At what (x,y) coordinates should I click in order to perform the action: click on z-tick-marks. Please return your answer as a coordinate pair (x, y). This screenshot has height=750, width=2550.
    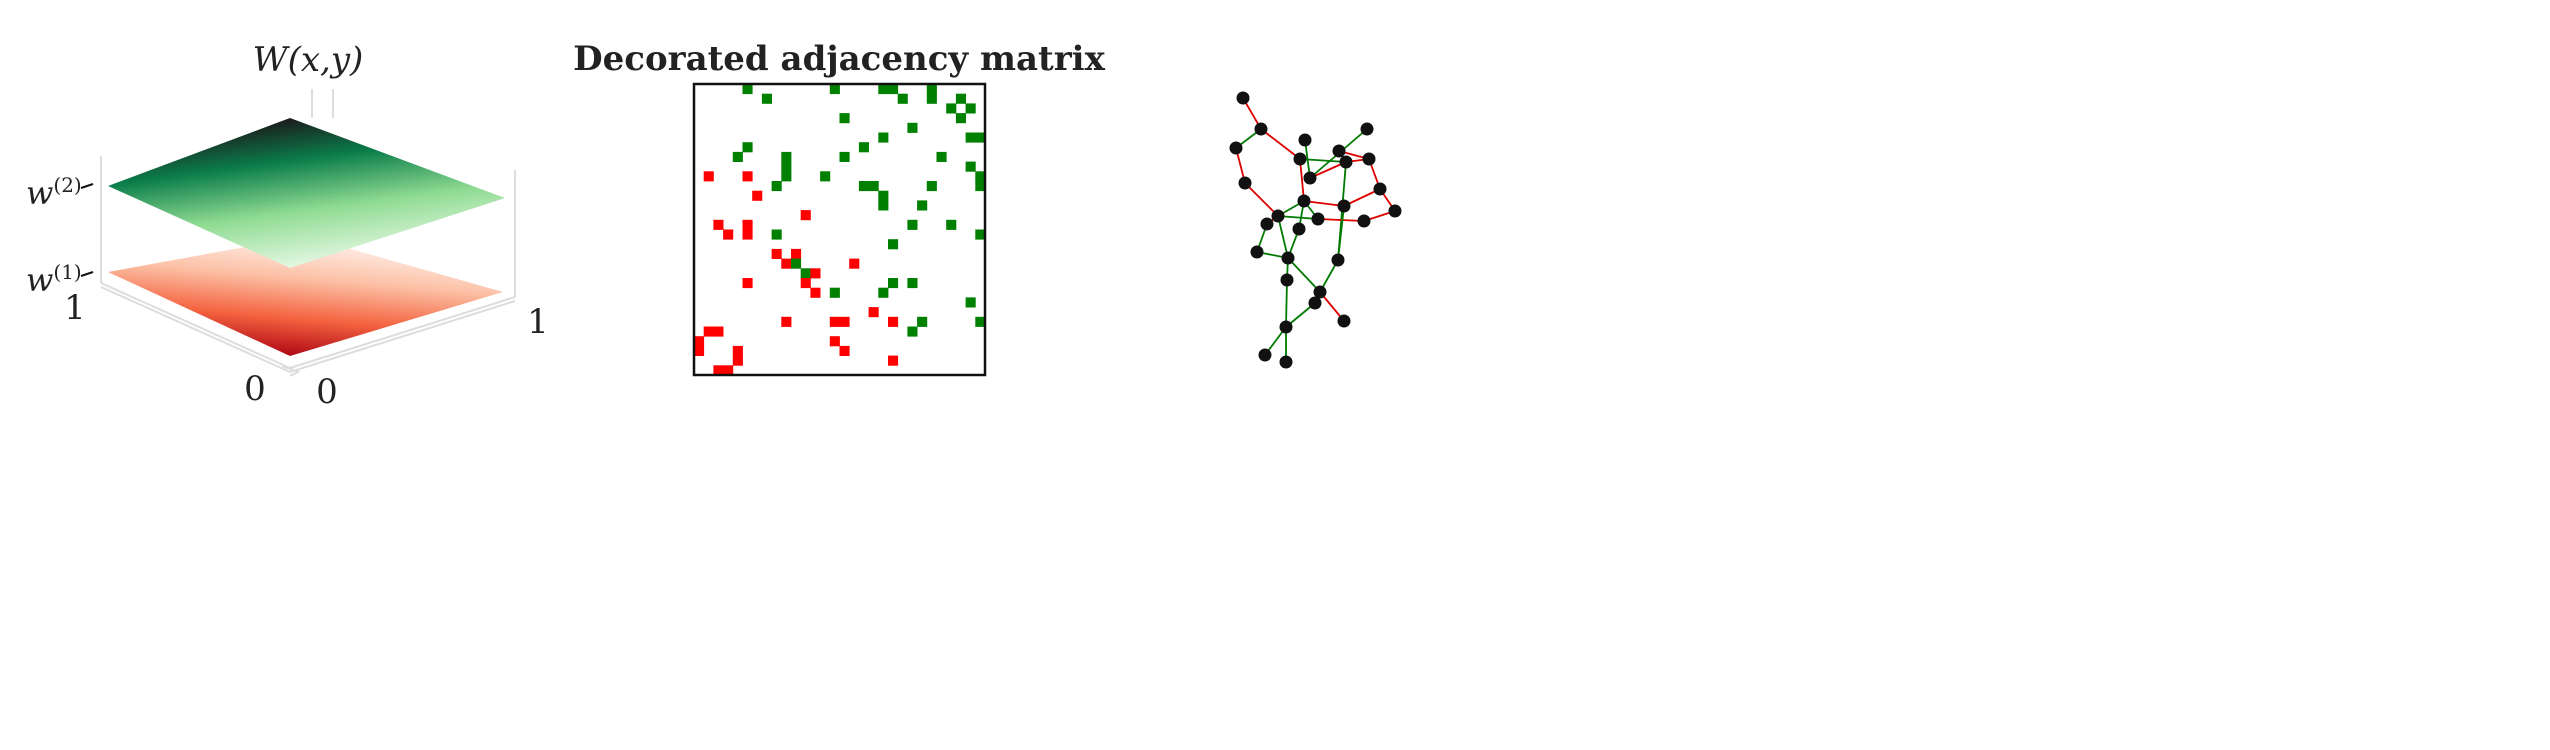
    Looking at the image, I should click on (87, 230).